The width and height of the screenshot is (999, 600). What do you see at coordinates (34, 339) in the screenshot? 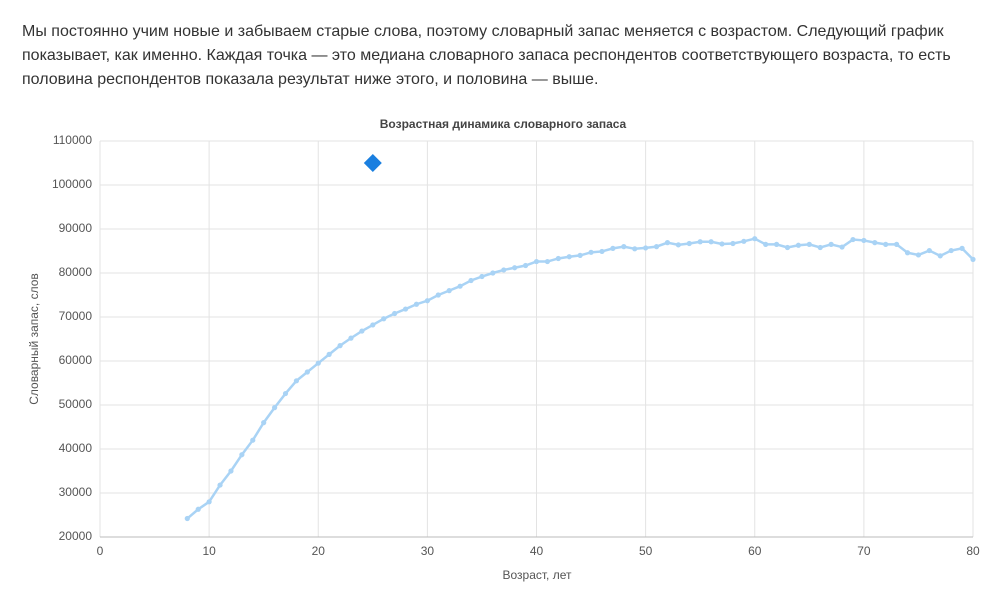
I see `y-axis-label: Словарный запас, слов` at bounding box center [34, 339].